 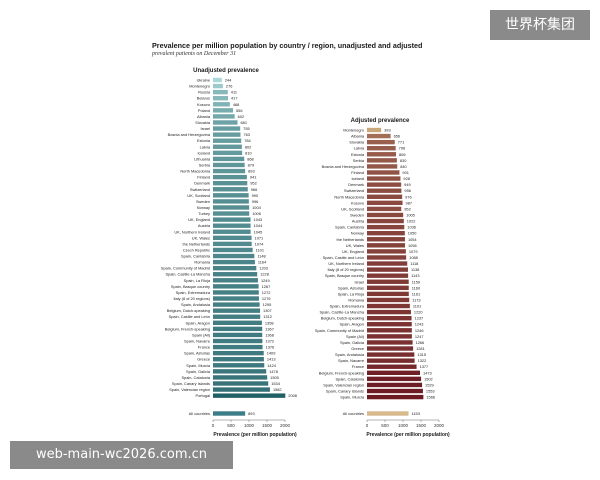 I want to click on unadjusted-bar-ukraine, so click(x=217, y=80).